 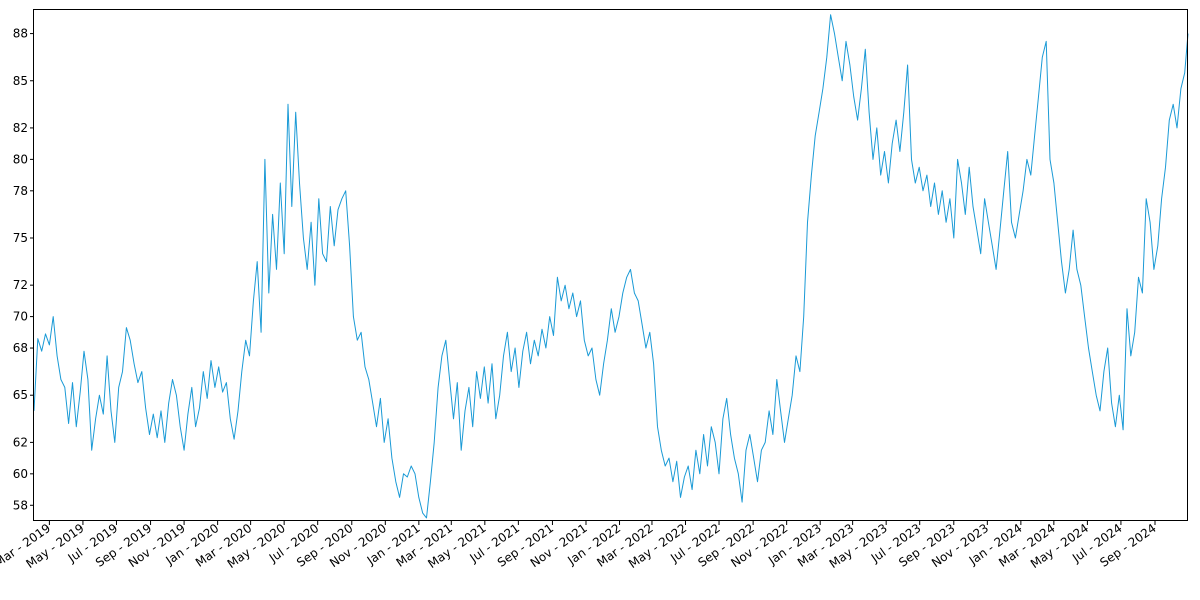 What do you see at coordinates (20, 505) in the screenshot?
I see `y-tick-label: 58` at bounding box center [20, 505].